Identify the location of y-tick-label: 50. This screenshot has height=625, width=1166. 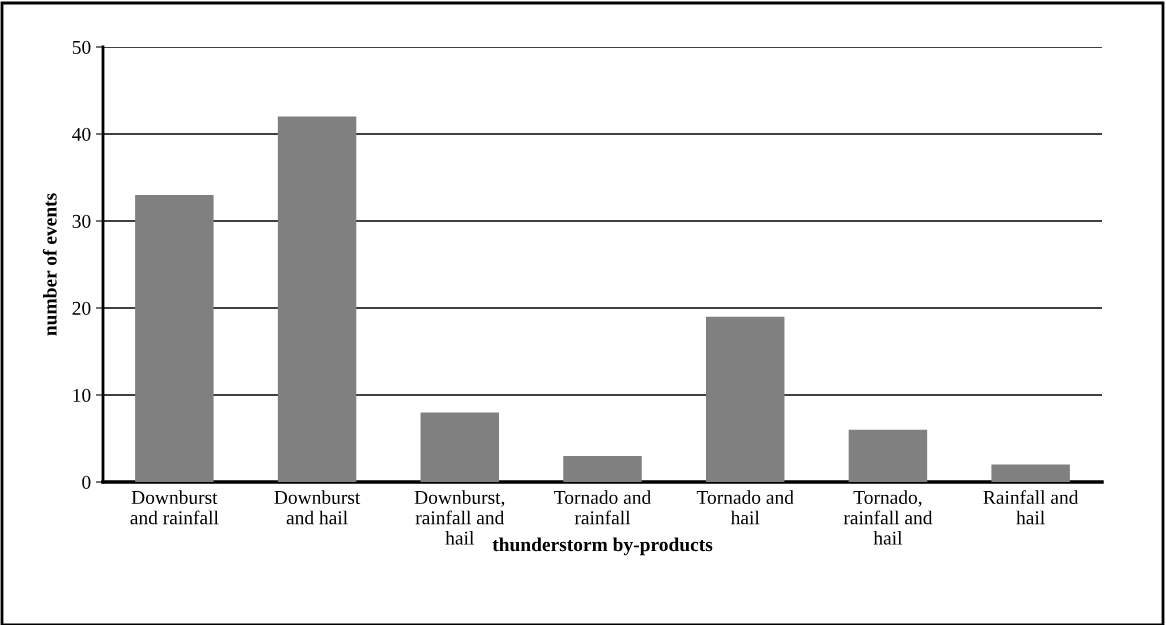
(81, 47).